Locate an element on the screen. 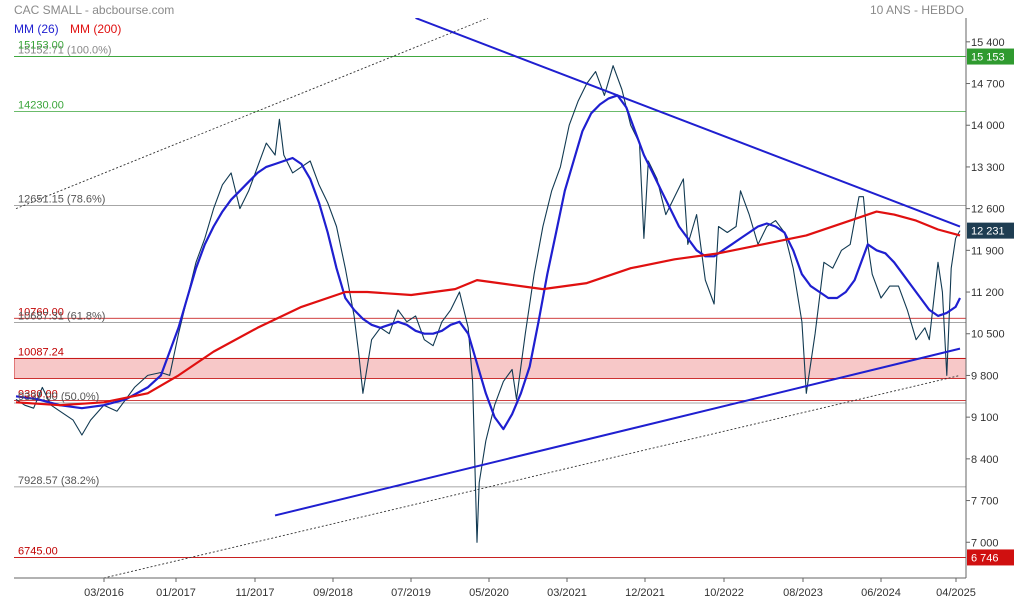 The height and width of the screenshot is (603, 1014). level-label: 10687.31 (61.8%) is located at coordinates (61, 317).